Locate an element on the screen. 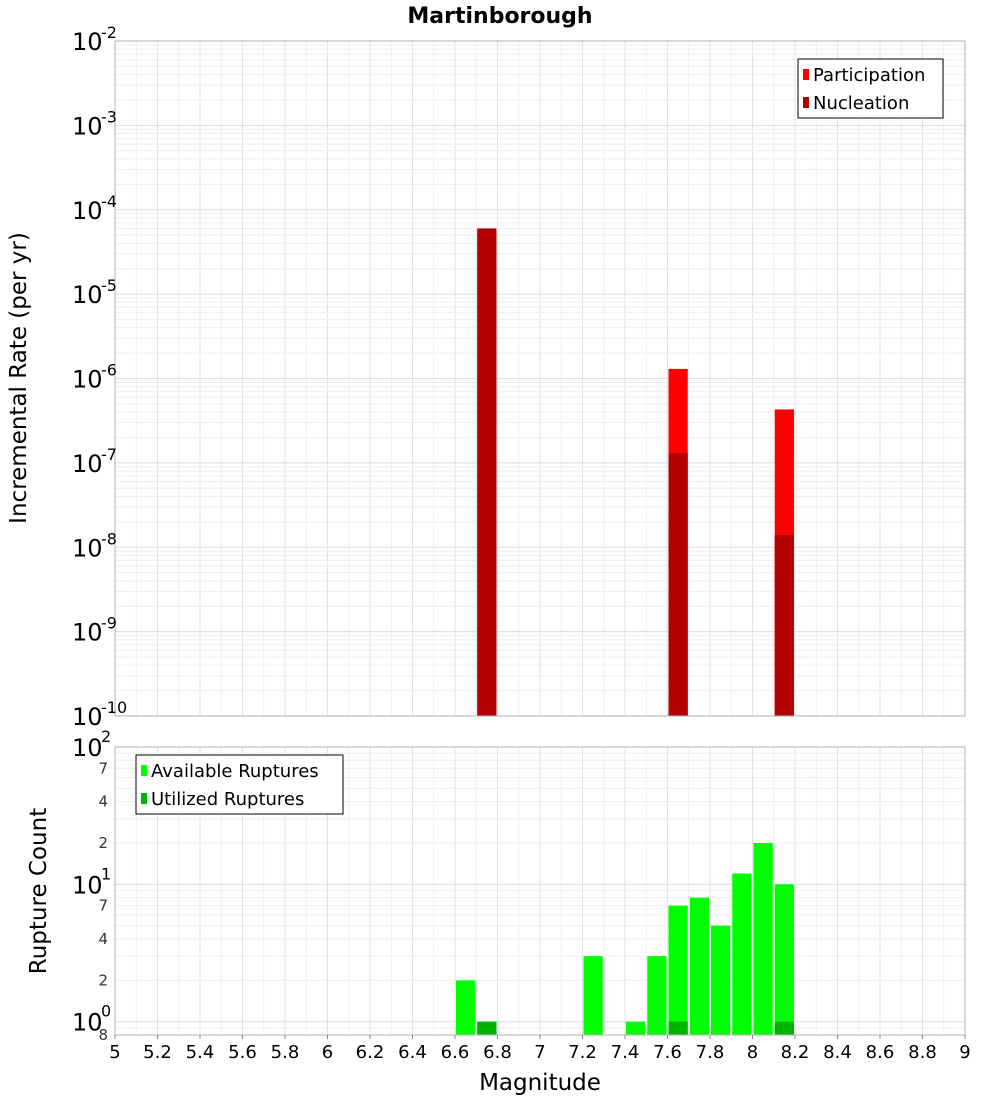 Image resolution: width=1000 pixels, height=1100 pixels. rate-plot-bars is located at coordinates (635, 472).